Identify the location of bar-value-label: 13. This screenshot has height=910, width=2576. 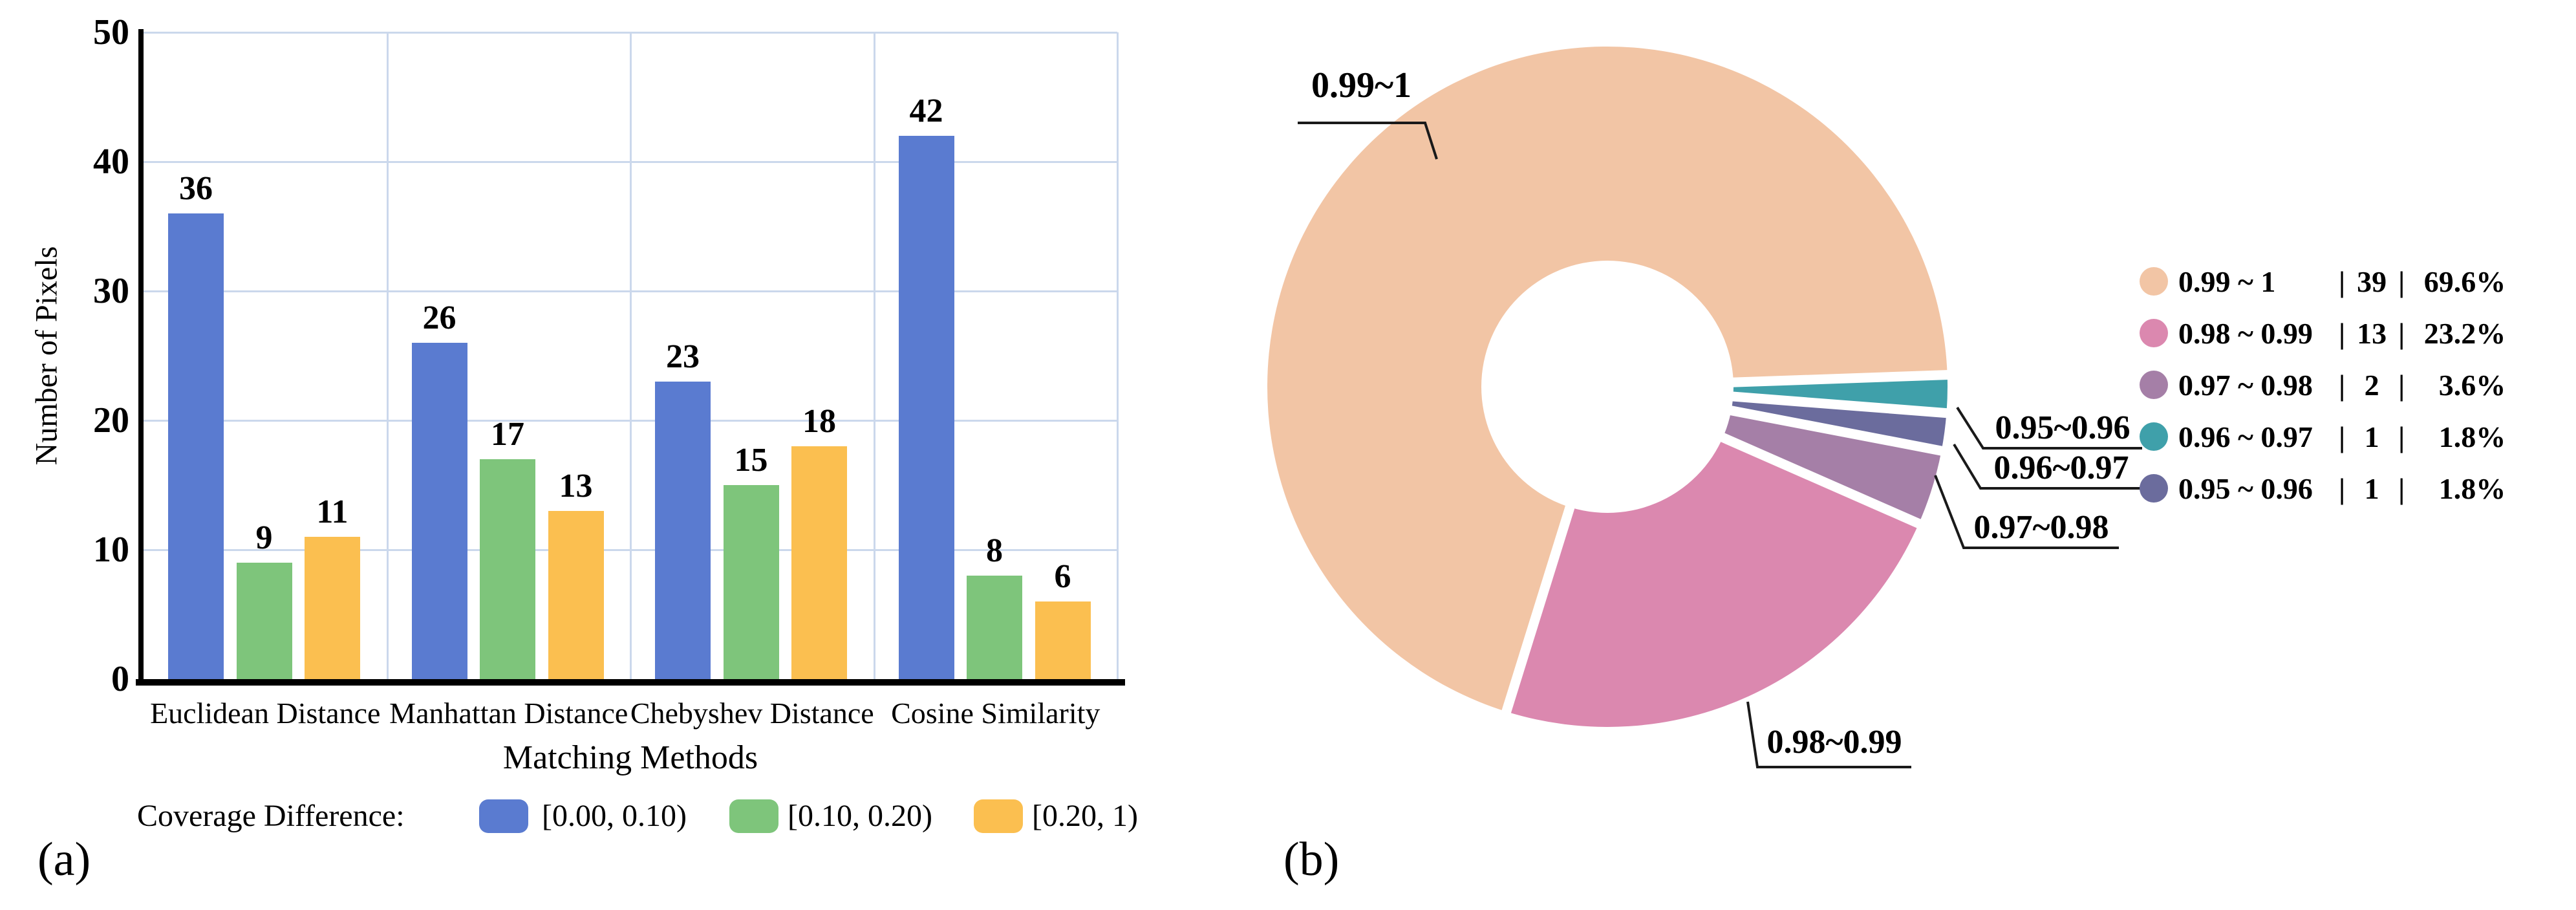
(576, 486).